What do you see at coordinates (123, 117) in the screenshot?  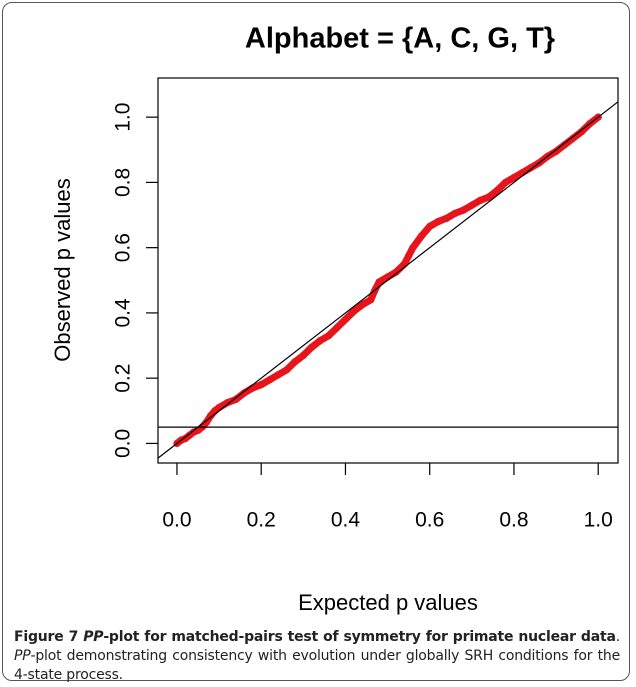 I see `y-tick-label: 1.0` at bounding box center [123, 117].